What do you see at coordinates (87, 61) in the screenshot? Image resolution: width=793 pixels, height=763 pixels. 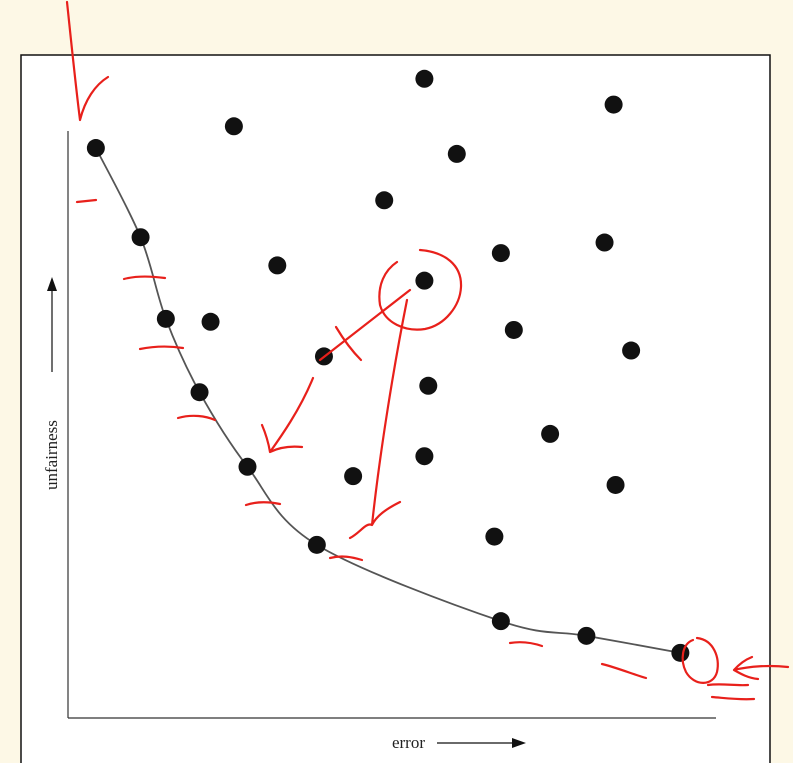 I see `annotation-check-top` at bounding box center [87, 61].